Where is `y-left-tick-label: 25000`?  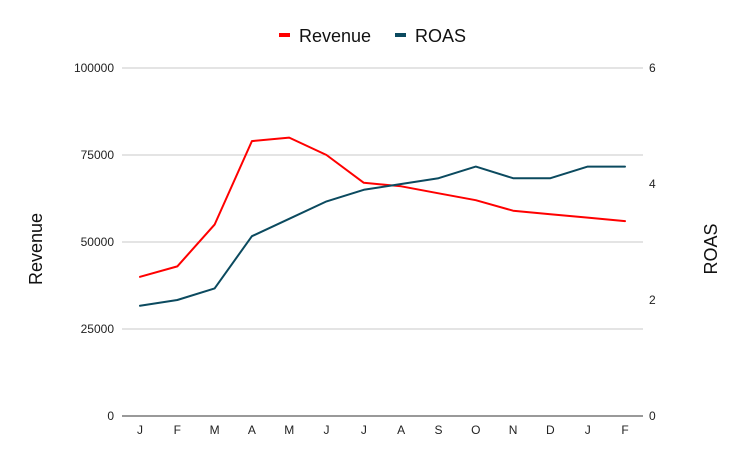 y-left-tick-label: 25000 is located at coordinates (98, 329).